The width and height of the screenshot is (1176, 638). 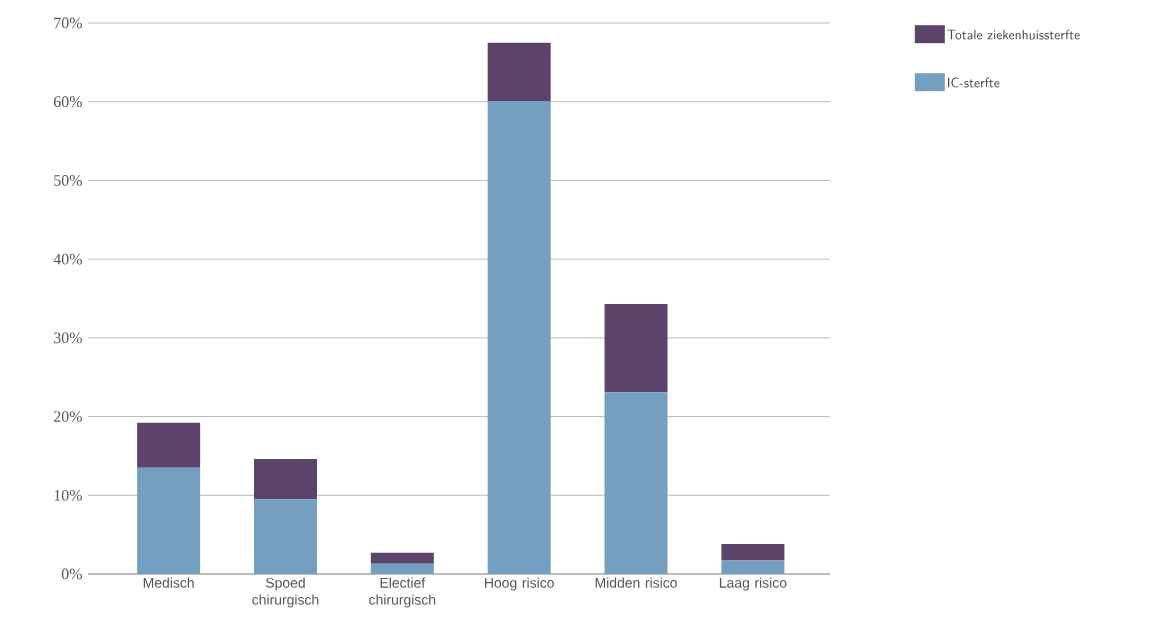 I want to click on y-tick-label: 40%, so click(x=67, y=259).